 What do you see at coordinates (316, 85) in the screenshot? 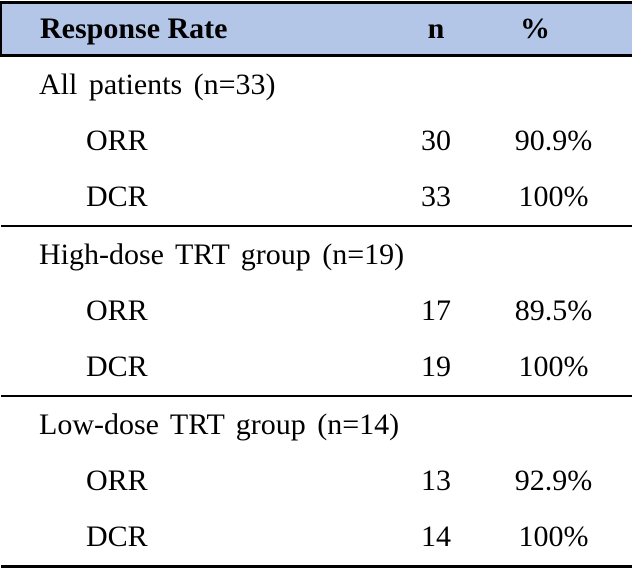
I see `group-row: All patients (n=33)` at bounding box center [316, 85].